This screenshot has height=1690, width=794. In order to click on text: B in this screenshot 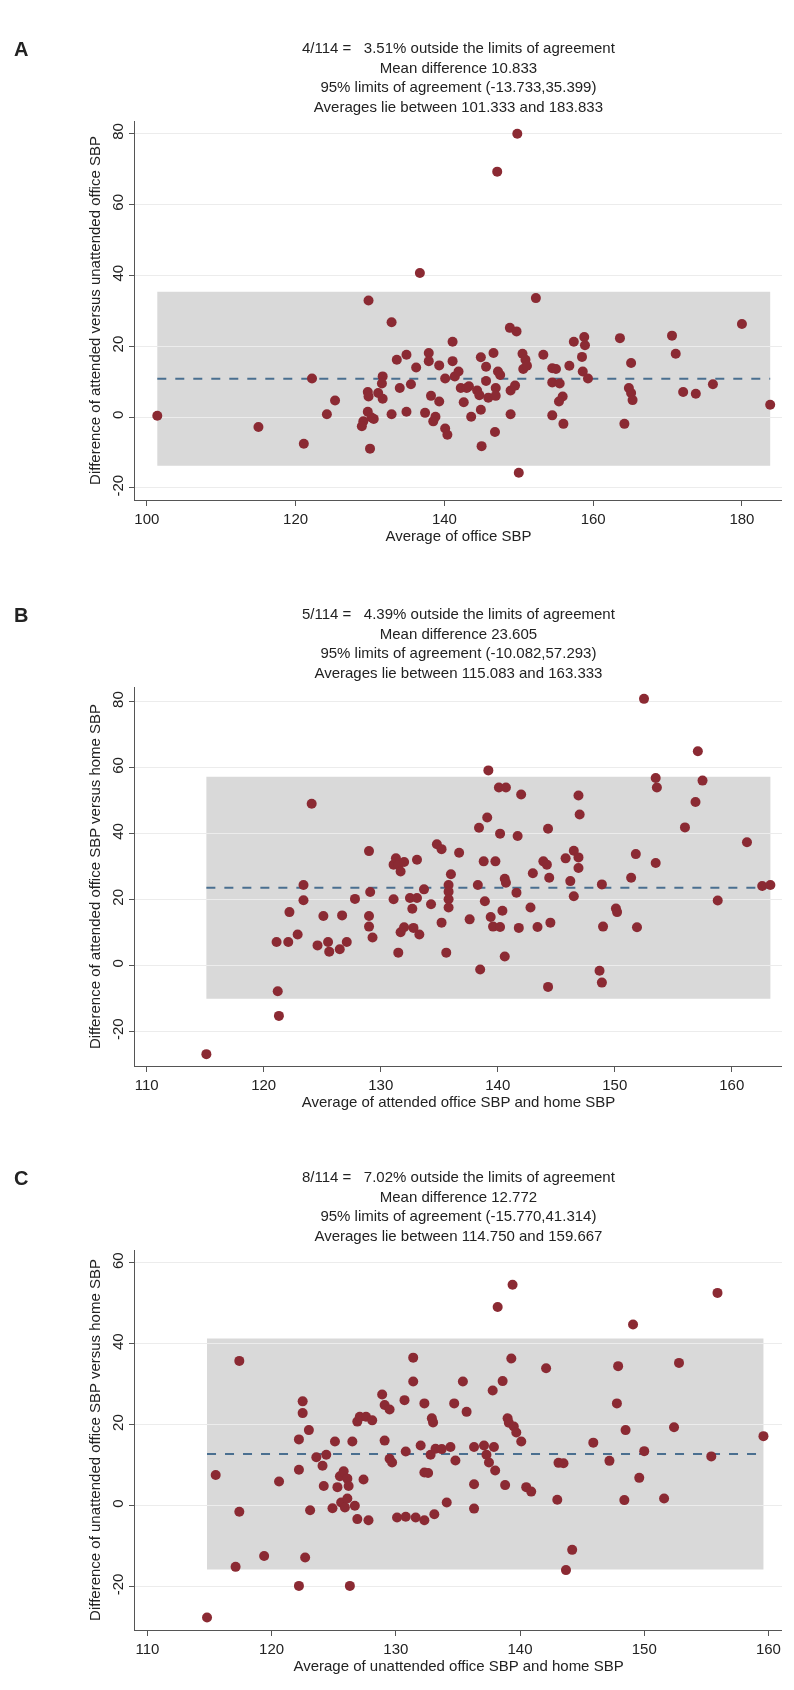, I will do `click(21, 615)`.